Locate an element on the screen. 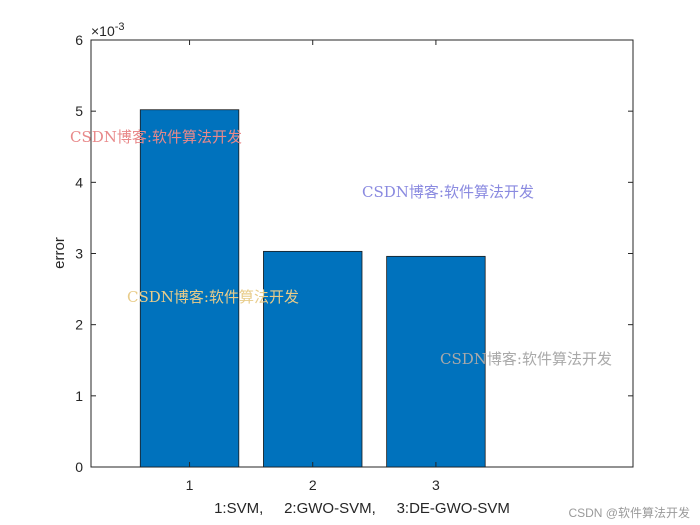 The height and width of the screenshot is (525, 700). watermark-2: CSDN博客:软件算法开发 is located at coordinates (448, 192).